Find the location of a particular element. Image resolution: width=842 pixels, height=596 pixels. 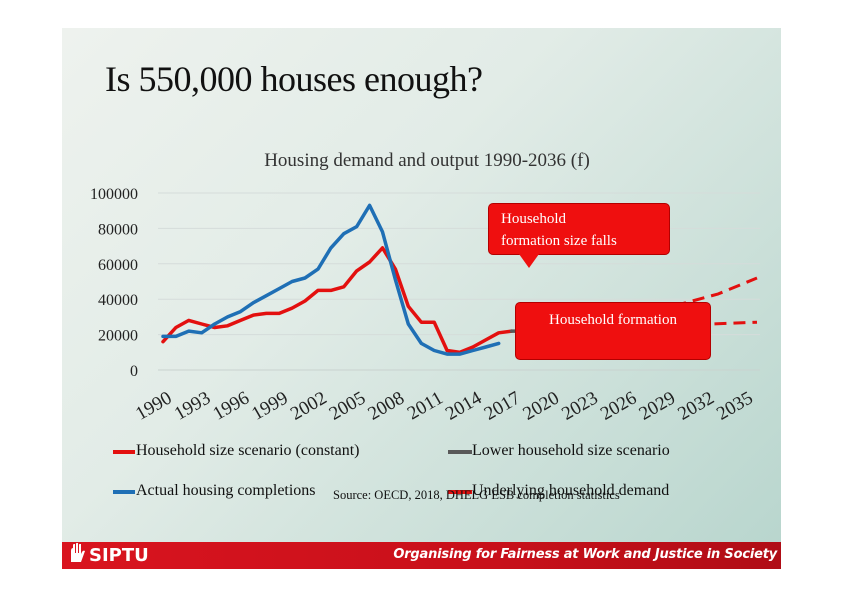

legend-swatch-constant is located at coordinates (124, 452).